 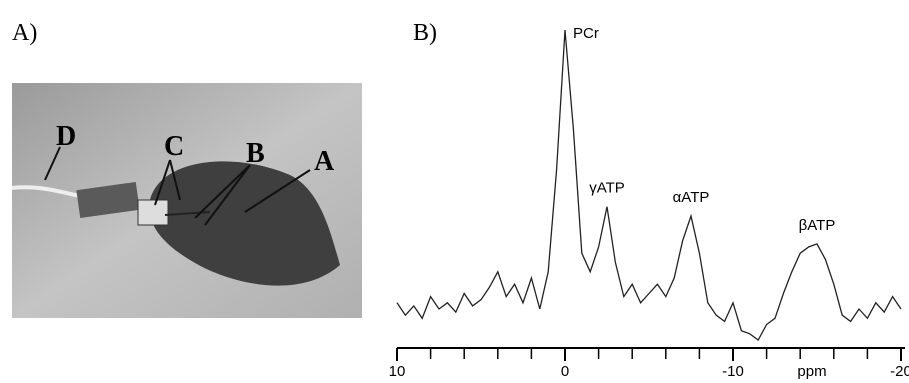 What do you see at coordinates (425, 33) in the screenshot?
I see `panel-label: B)` at bounding box center [425, 33].